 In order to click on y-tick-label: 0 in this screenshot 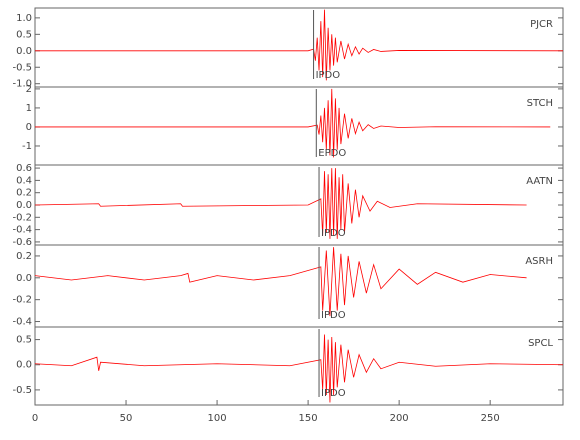, I will do `click(29, 127)`.